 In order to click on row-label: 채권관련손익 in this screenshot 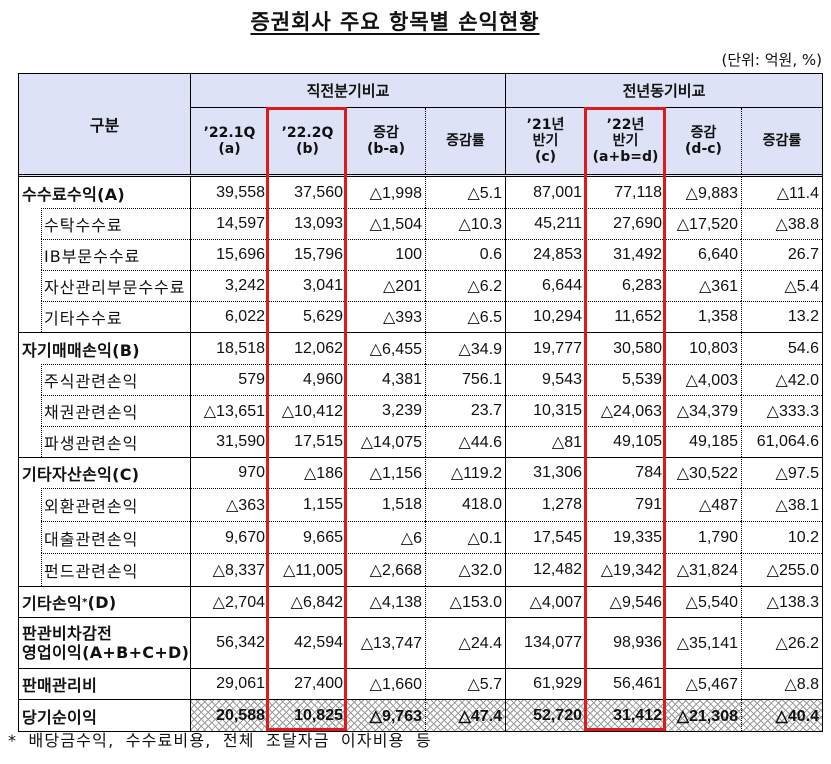, I will do `click(104, 410)`.